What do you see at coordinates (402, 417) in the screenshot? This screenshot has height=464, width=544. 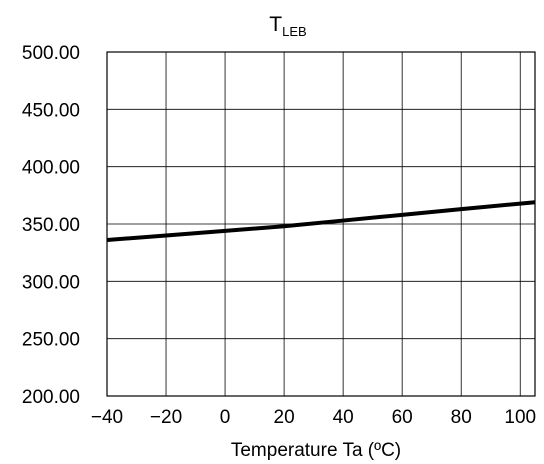 I see `x-tick-label: 60` at bounding box center [402, 417].